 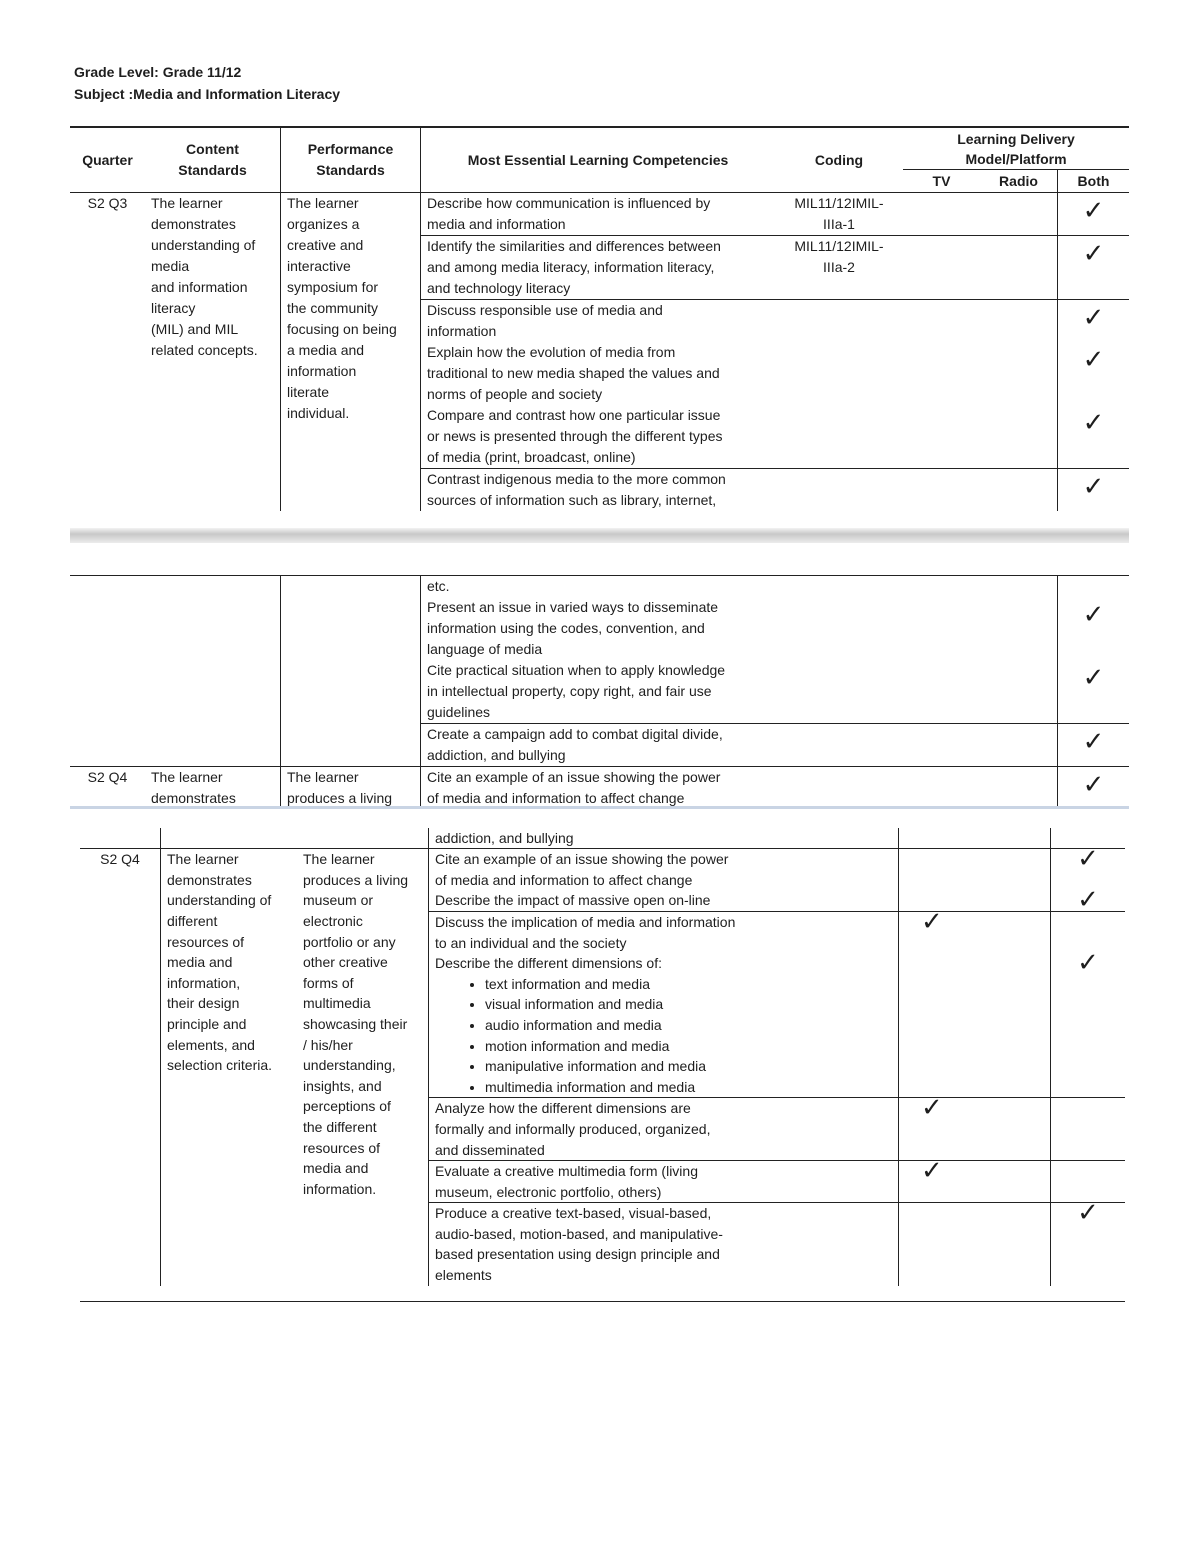 What do you see at coordinates (107, 159) in the screenshot?
I see `header-quarter: Quarter` at bounding box center [107, 159].